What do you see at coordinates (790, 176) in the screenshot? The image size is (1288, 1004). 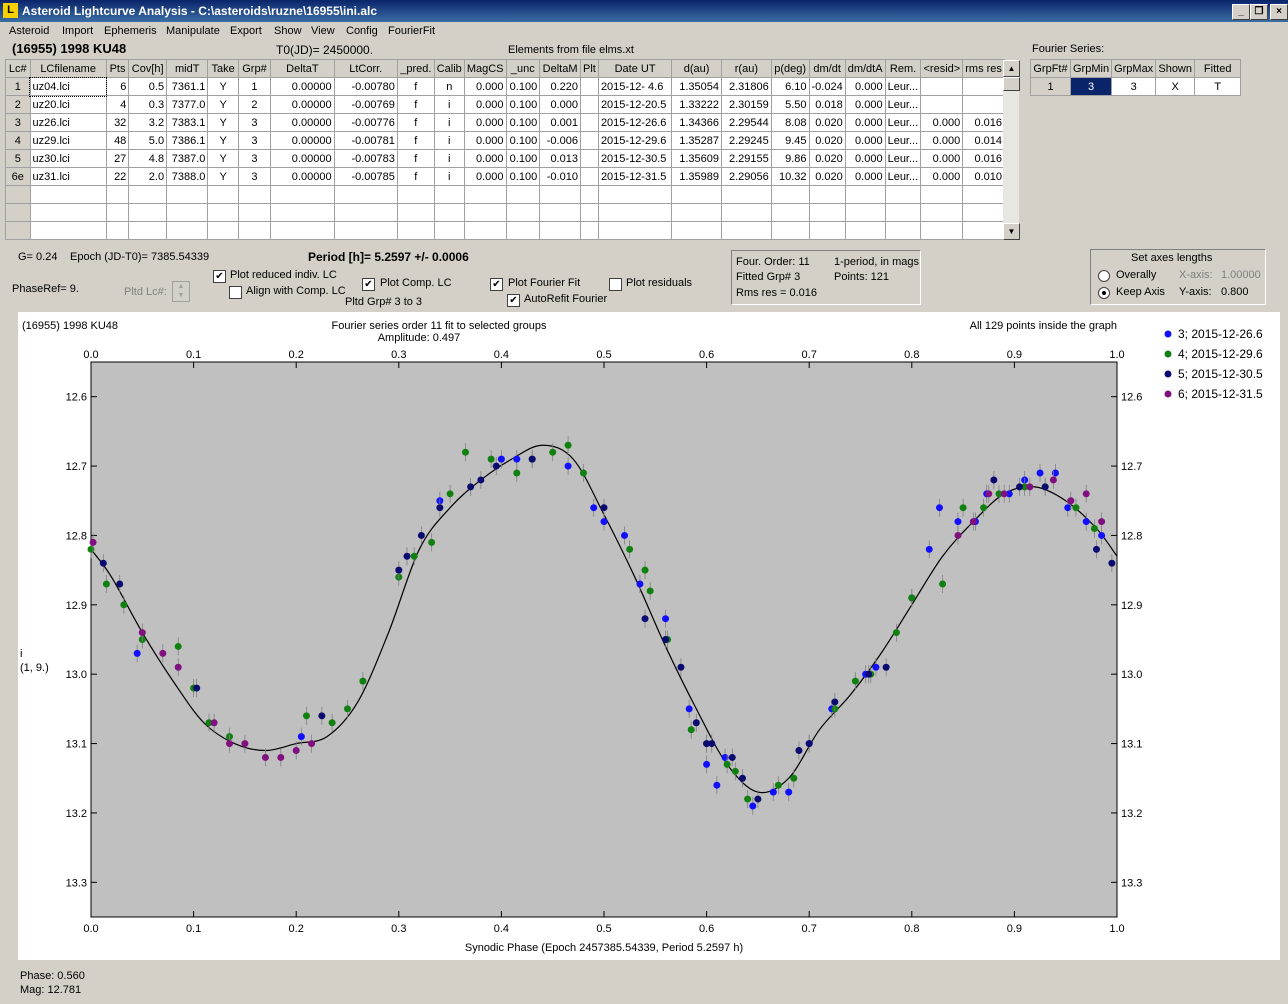 I see `table-cell: 10.32` at bounding box center [790, 176].